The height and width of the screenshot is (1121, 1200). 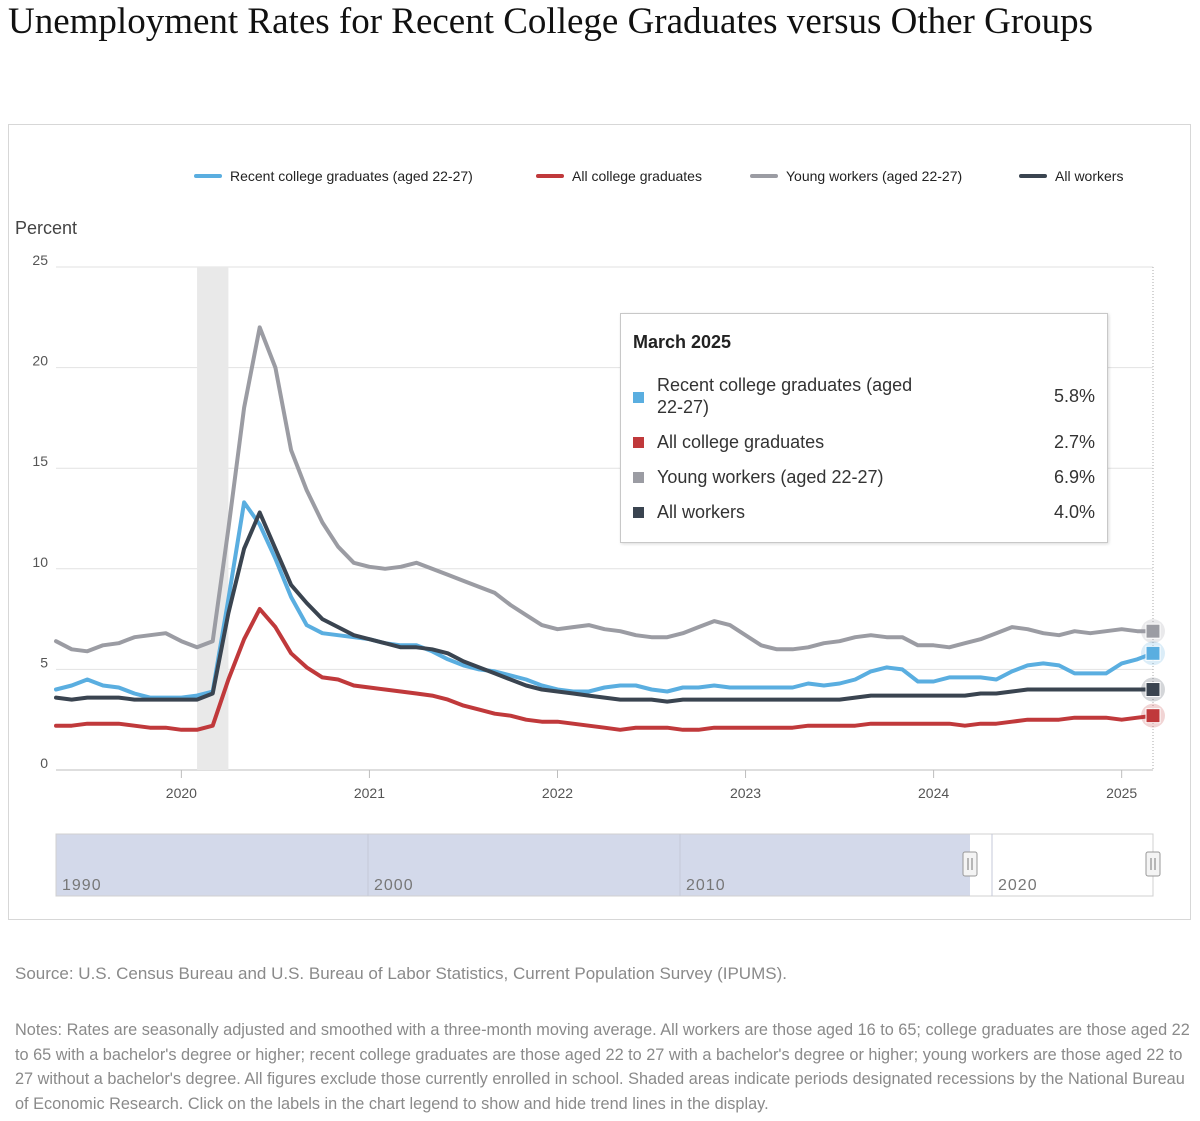 What do you see at coordinates (40, 260) in the screenshot?
I see `y-tick-label: 25` at bounding box center [40, 260].